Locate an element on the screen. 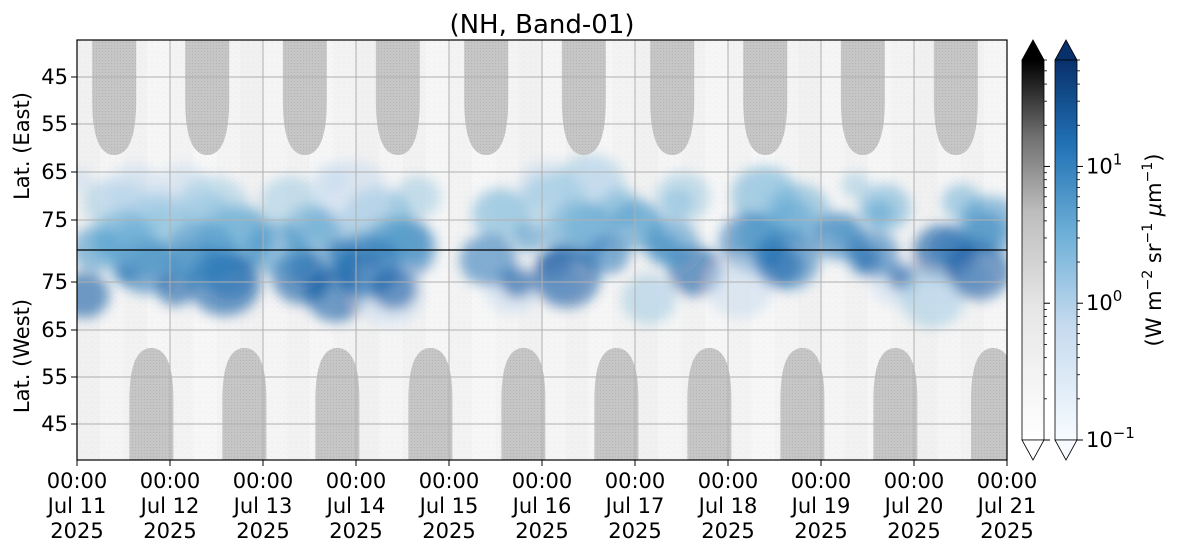 Image resolution: width=1181 pixels, height=556 pixels. x-tick-label: 00:00 Jul 16 2025 is located at coordinates (542, 506).